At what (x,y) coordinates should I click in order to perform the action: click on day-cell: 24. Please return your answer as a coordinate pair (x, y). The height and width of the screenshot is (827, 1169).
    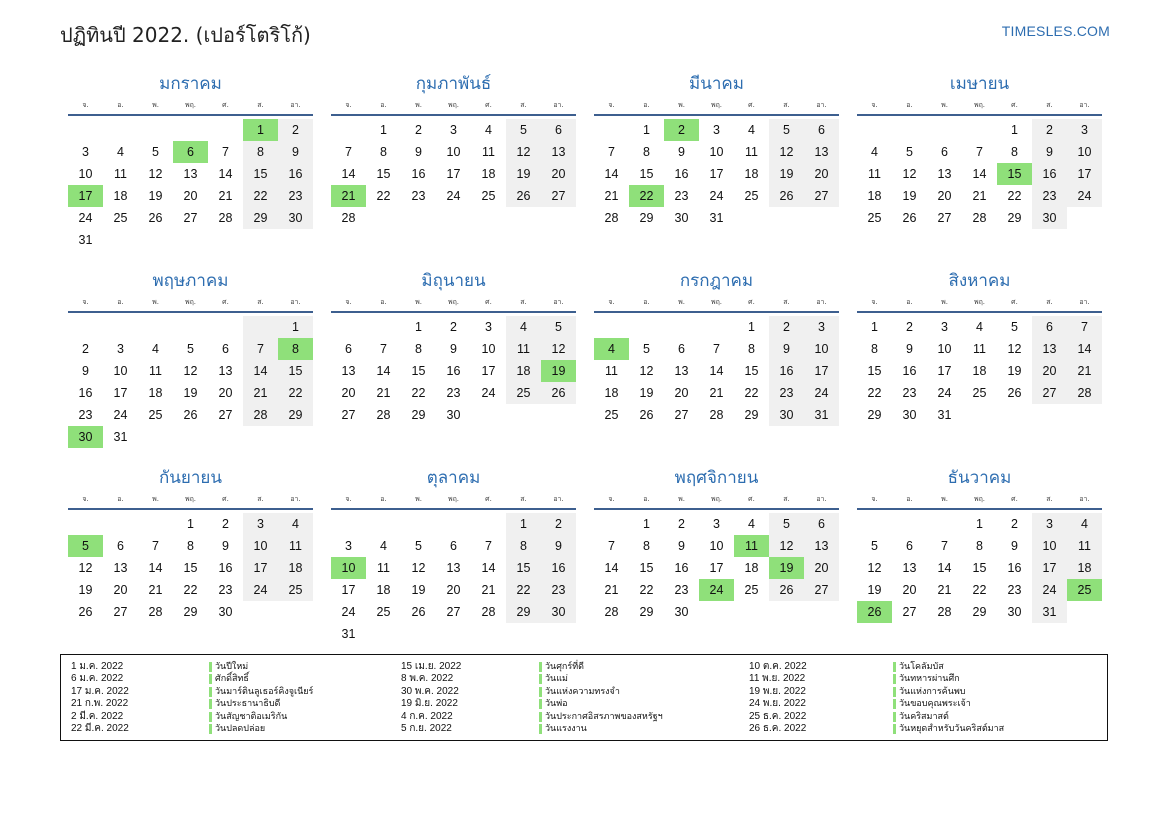
    Looking at the image, I should click on (1049, 590).